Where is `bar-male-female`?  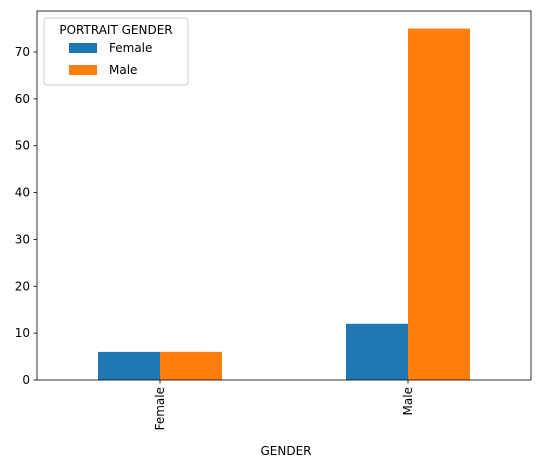 bar-male-female is located at coordinates (377, 351).